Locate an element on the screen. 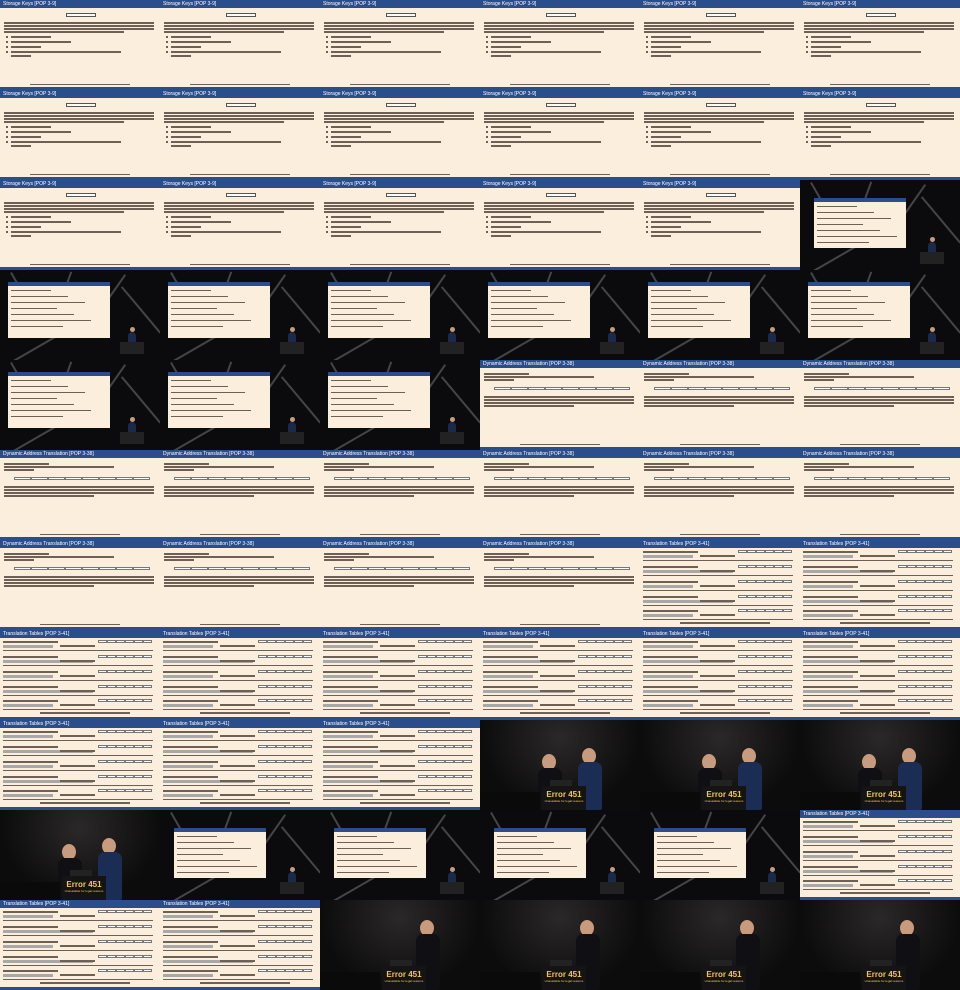 Image resolution: width=960 pixels, height=990 pixels. slide-title: Dynamic Address Translation [POP 3-38] is located at coordinates (368, 544).